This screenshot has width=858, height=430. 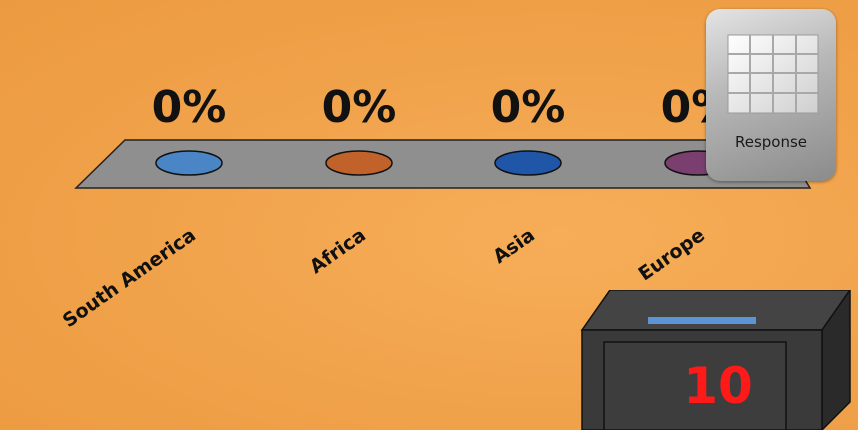 I want to click on countdown-frame, so click(x=716, y=358).